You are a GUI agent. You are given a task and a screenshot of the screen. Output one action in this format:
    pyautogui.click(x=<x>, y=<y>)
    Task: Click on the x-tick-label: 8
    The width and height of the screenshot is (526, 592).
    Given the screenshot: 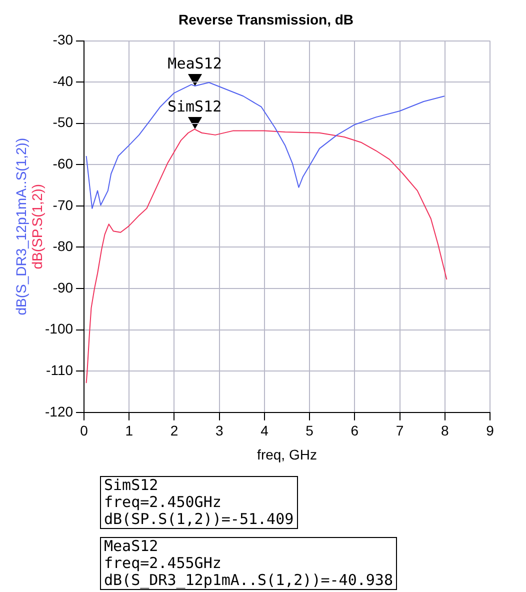 What is the action you would take?
    pyautogui.click(x=444, y=430)
    